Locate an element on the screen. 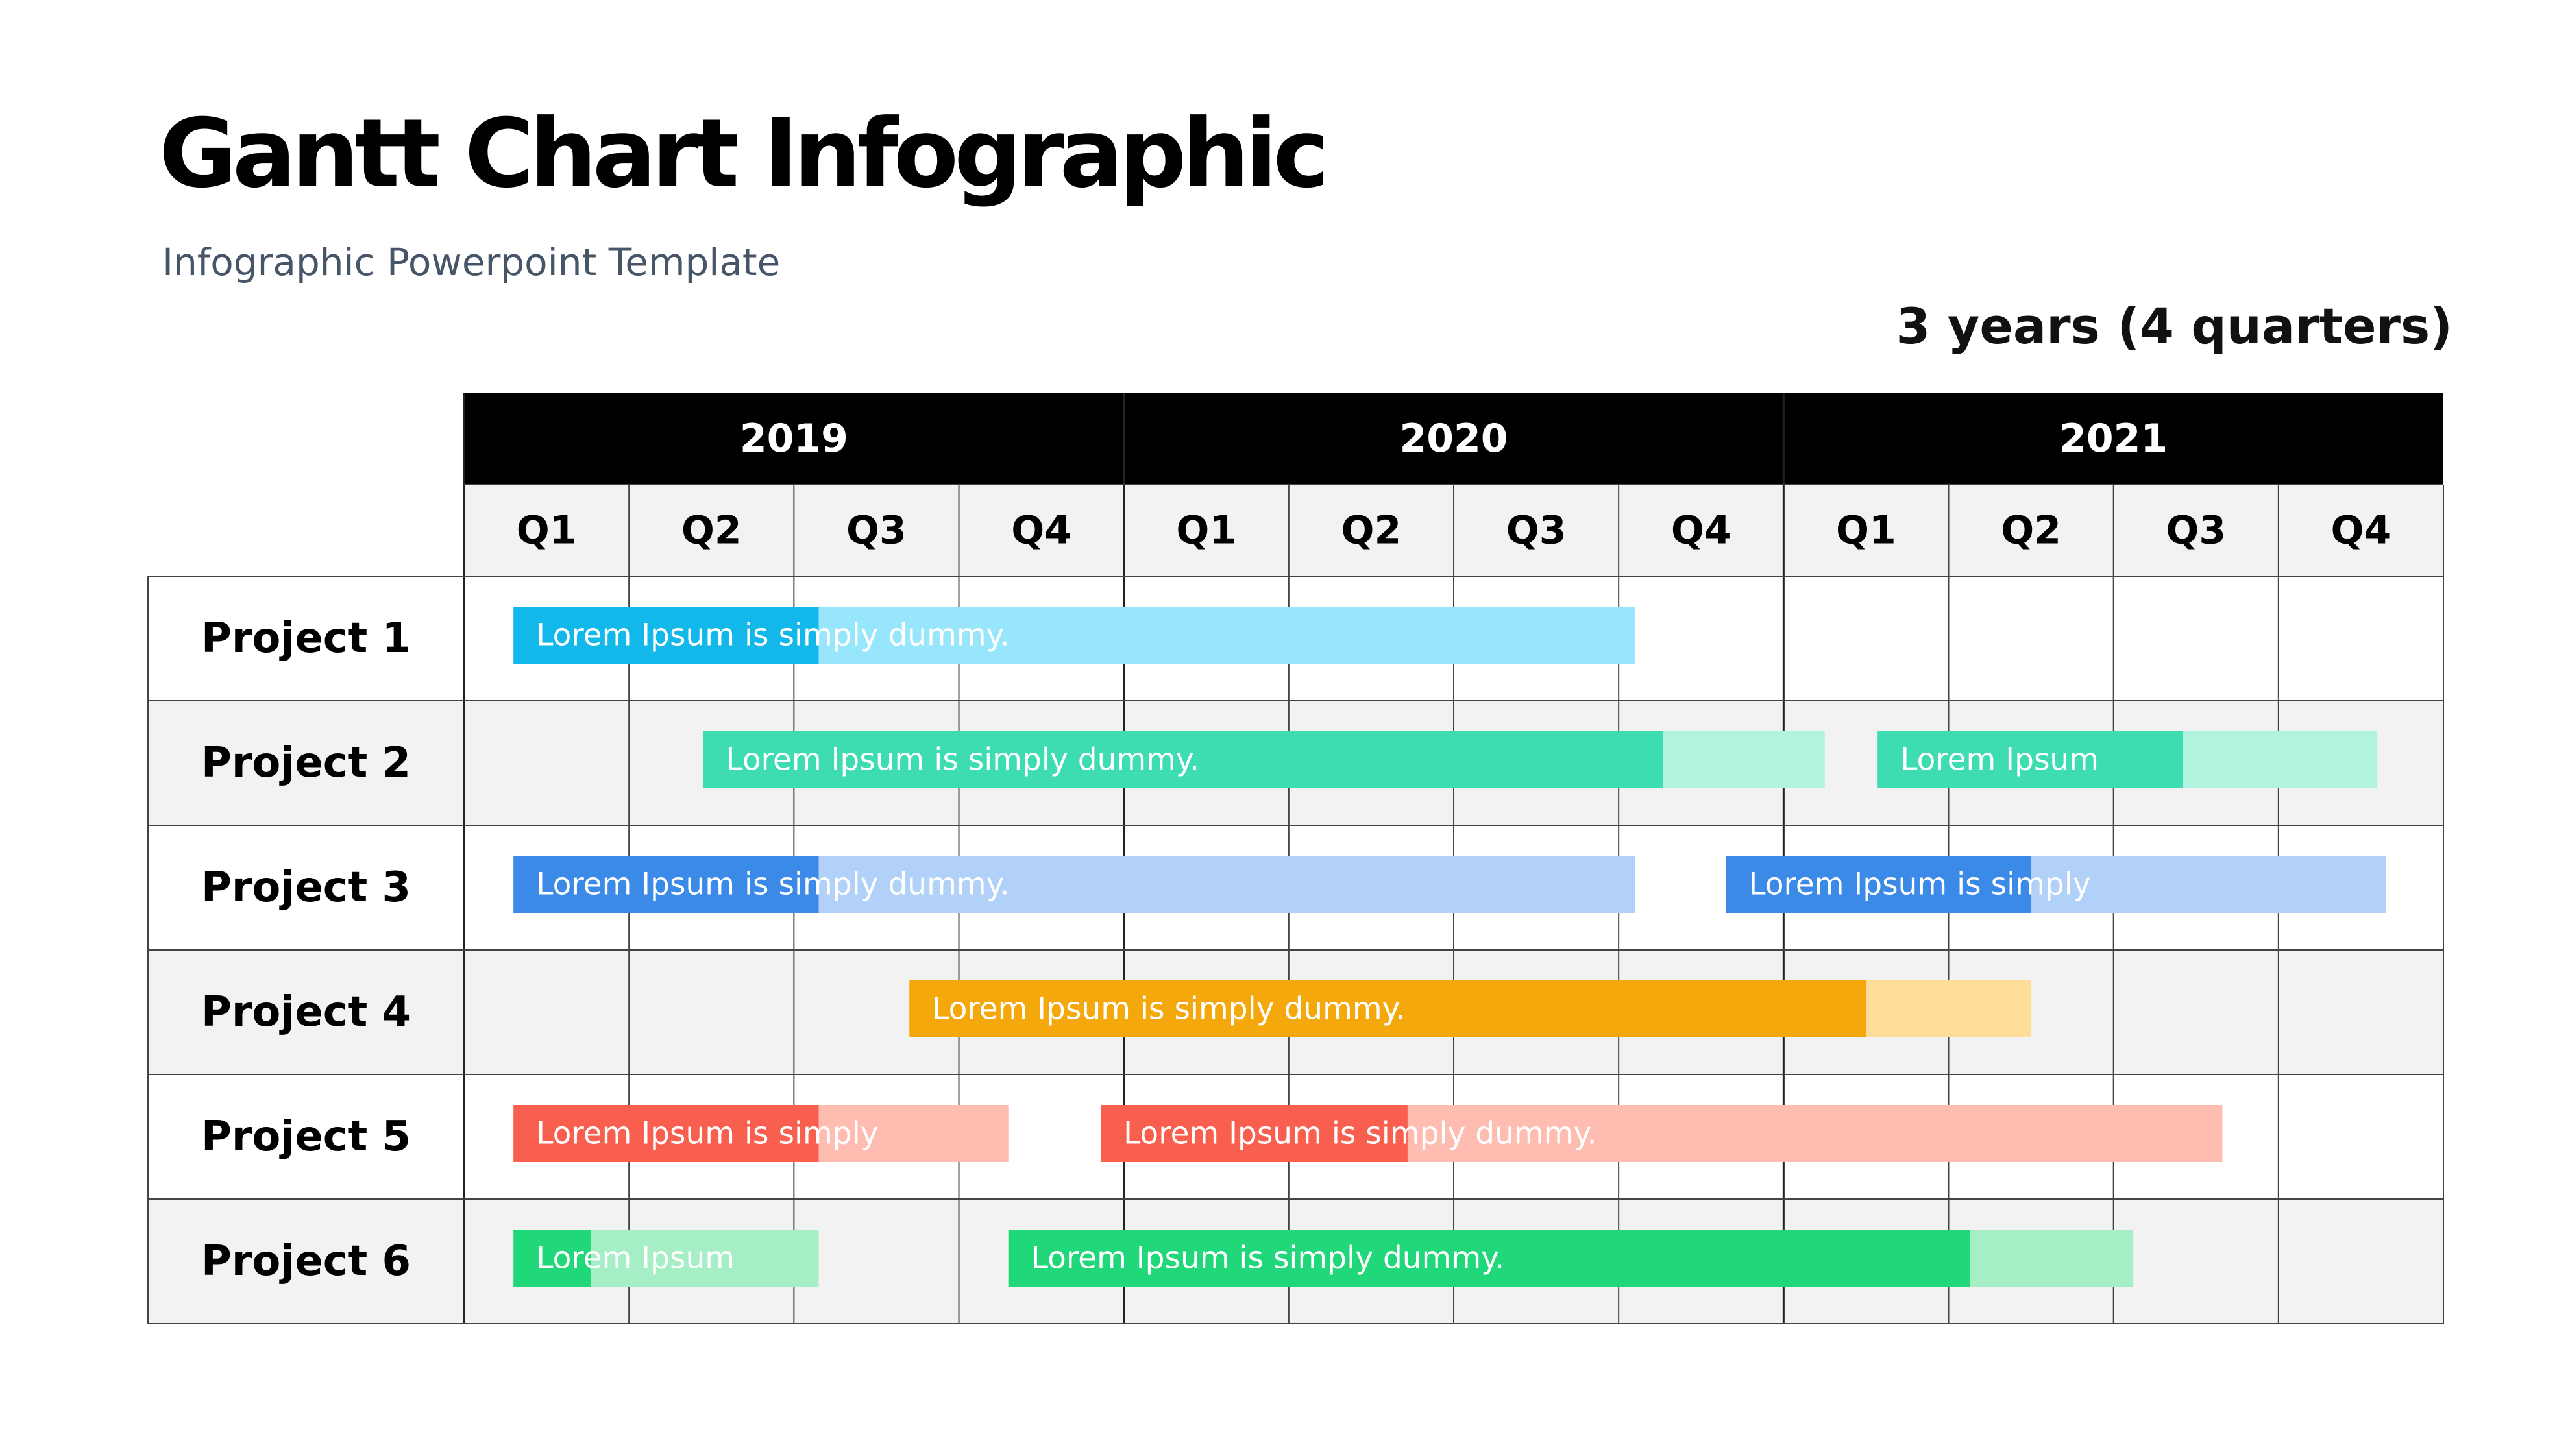  quarter-label-2021-q4: Q4 is located at coordinates (2361, 530).